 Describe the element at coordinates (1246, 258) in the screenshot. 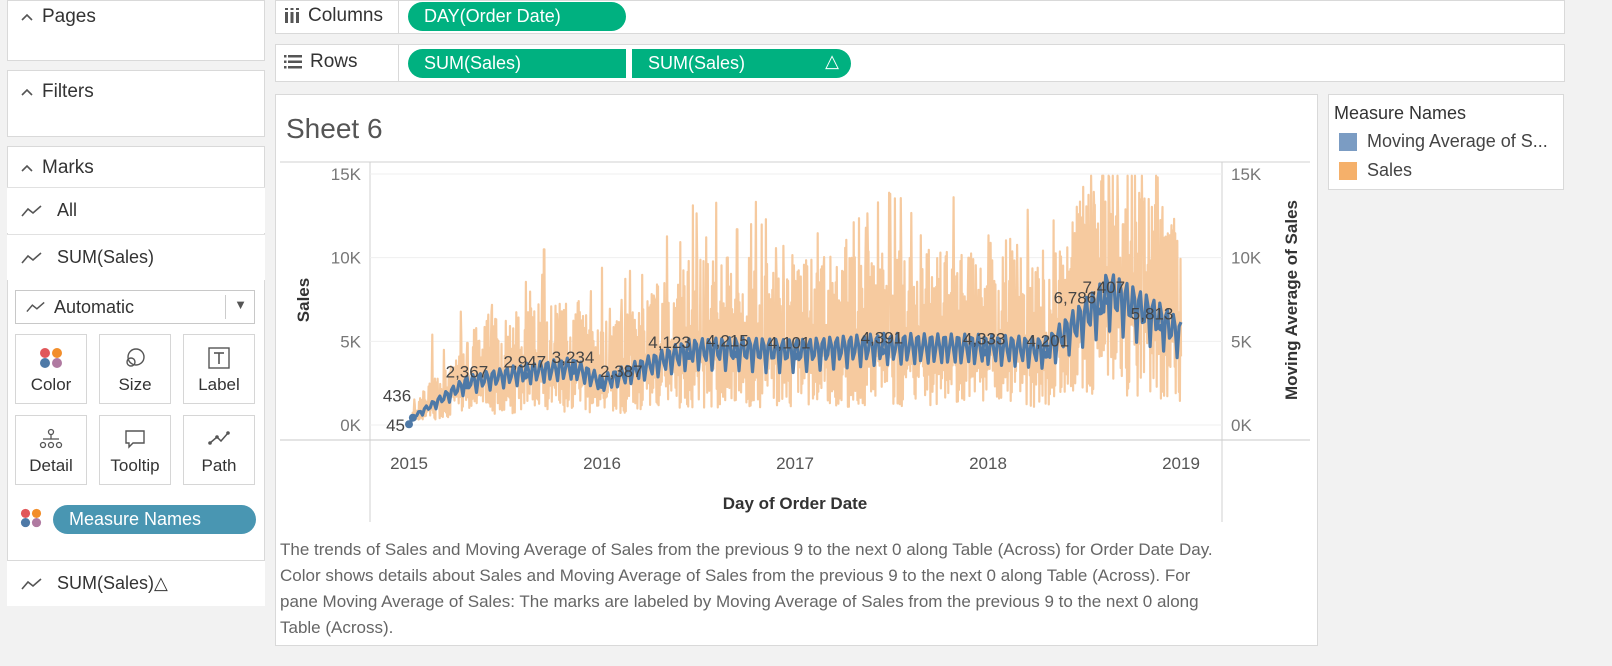

I see `y-tick-label-right: 10K` at that location.